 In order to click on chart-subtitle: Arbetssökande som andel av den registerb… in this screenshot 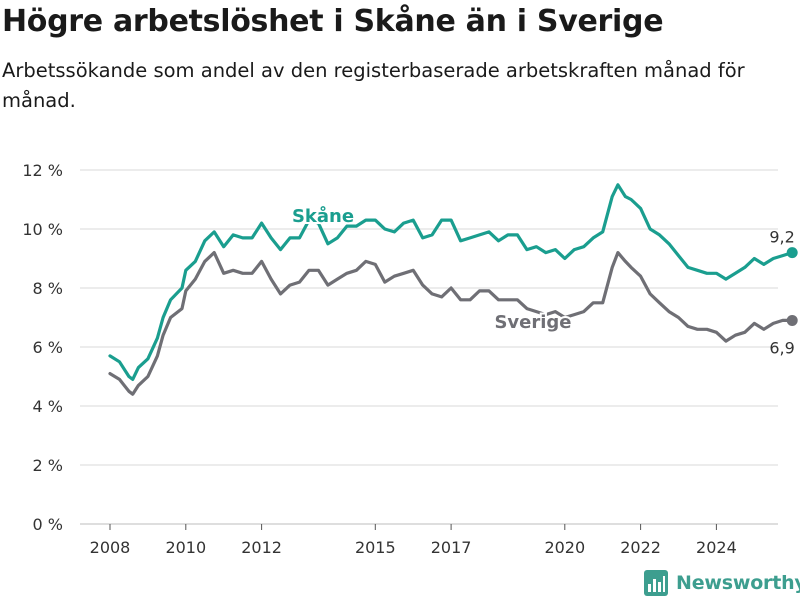, I will do `click(373, 85)`.